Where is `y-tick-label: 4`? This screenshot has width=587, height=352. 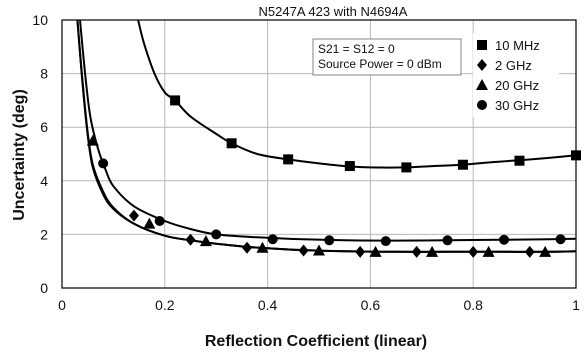
y-tick-label: 4 is located at coordinates (44, 181).